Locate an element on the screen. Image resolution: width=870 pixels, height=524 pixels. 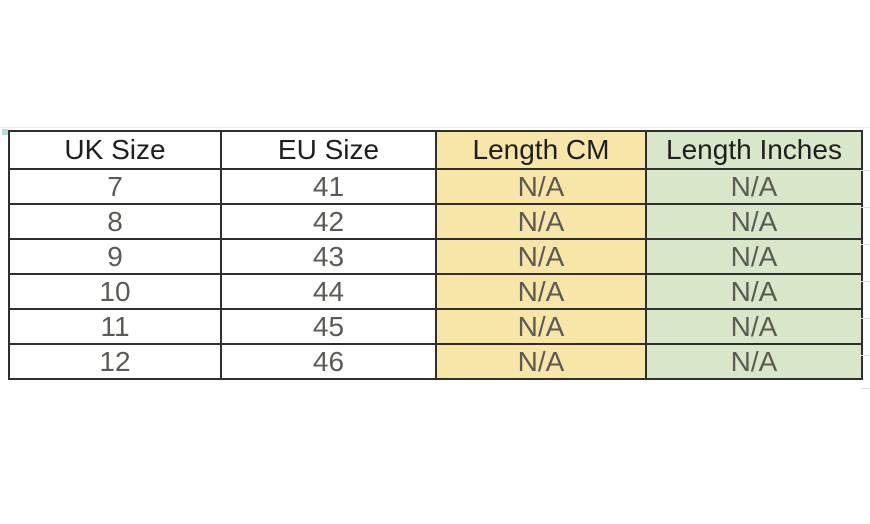
cell-uk: 7 is located at coordinates (115, 186).